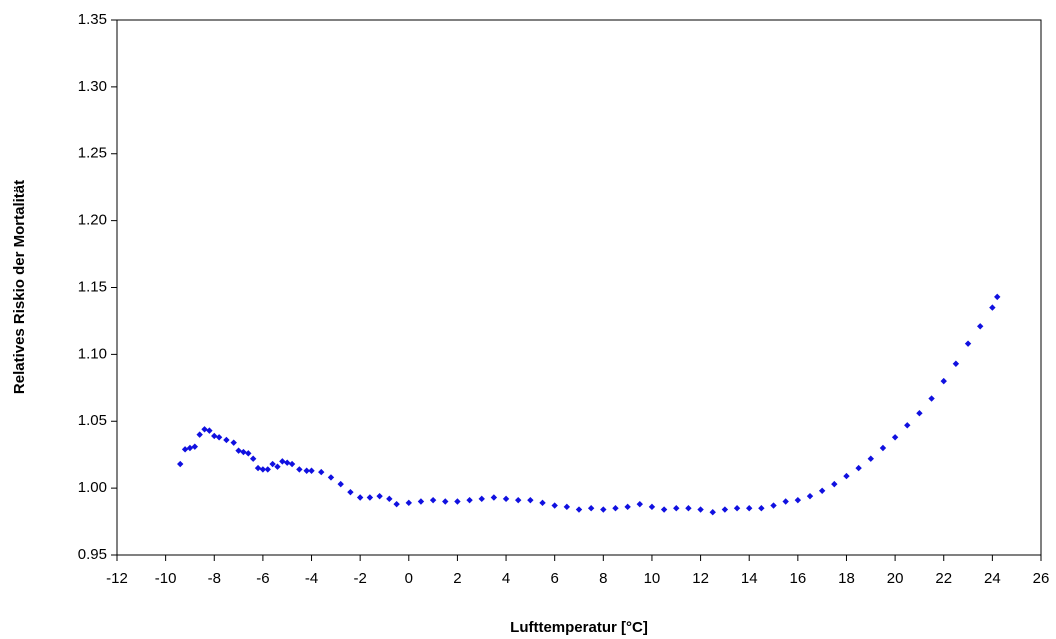 The image size is (1056, 639). I want to click on x-tick-label: 2, so click(457, 578).